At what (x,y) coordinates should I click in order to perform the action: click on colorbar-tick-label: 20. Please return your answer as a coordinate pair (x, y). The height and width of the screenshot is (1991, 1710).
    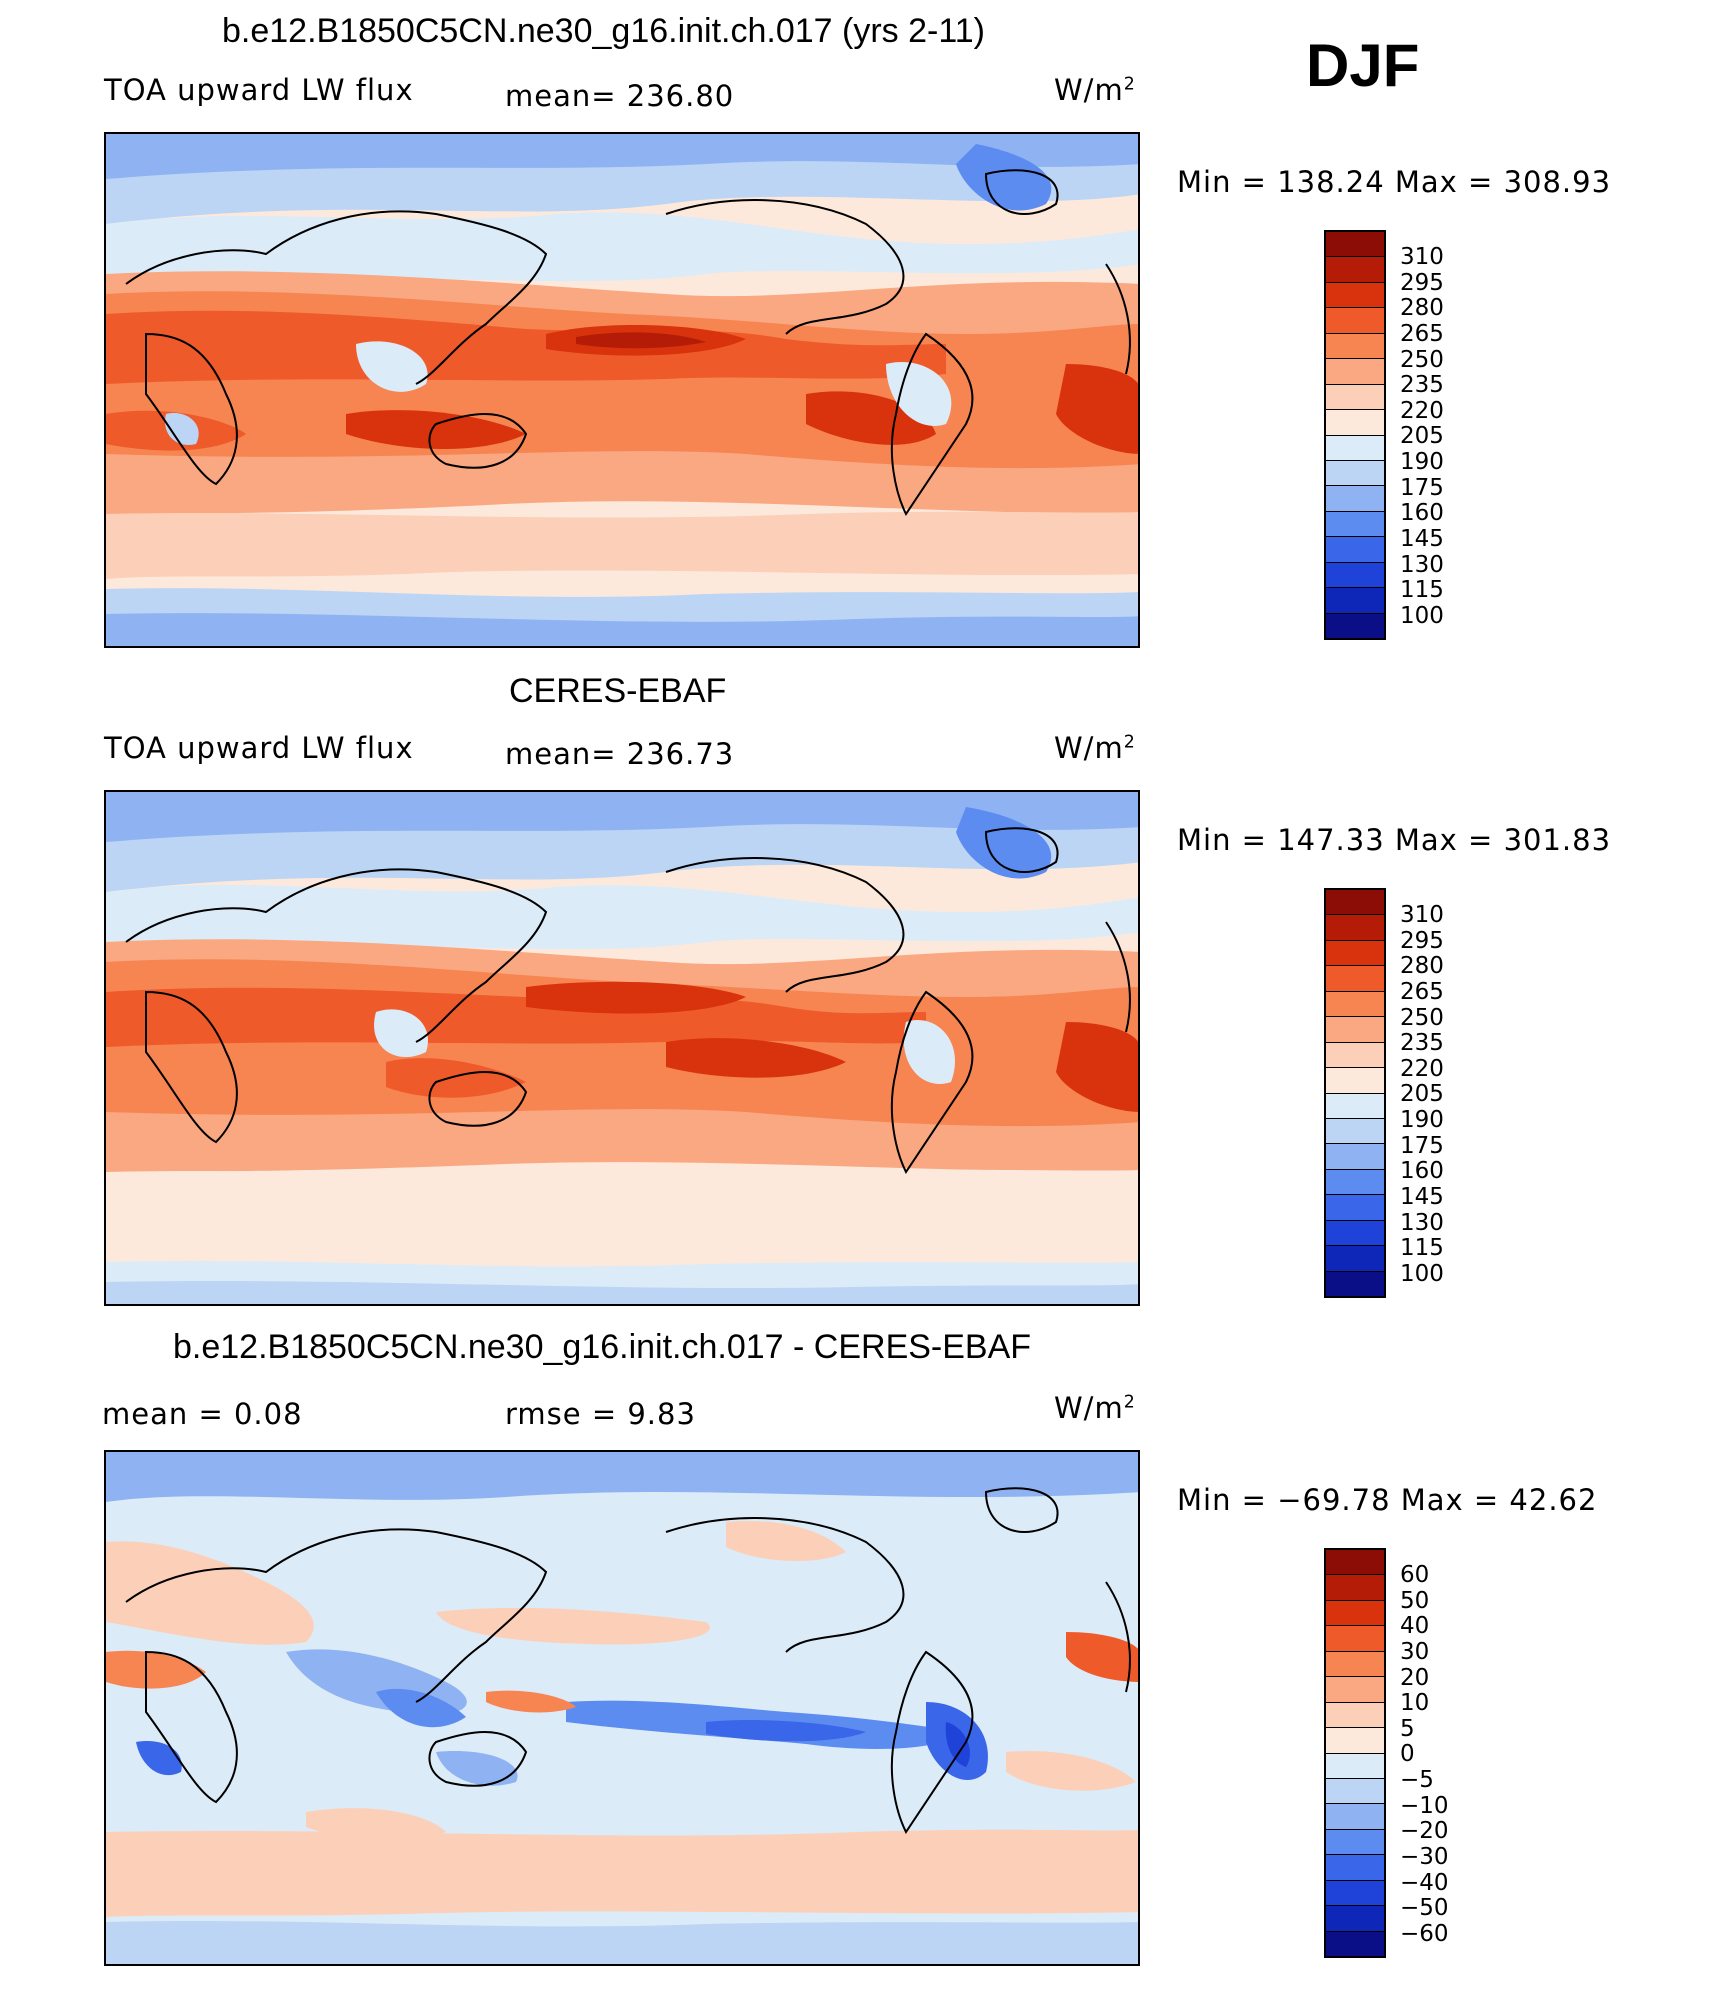
    Looking at the image, I should click on (1415, 1677).